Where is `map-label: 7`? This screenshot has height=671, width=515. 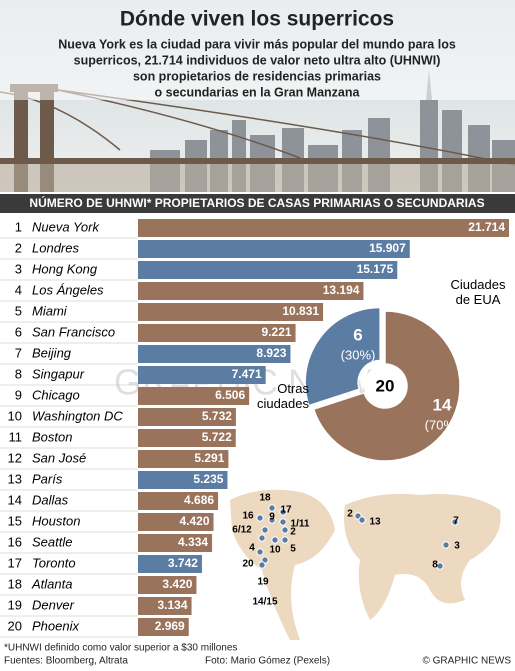 map-label: 7 is located at coordinates (456, 521).